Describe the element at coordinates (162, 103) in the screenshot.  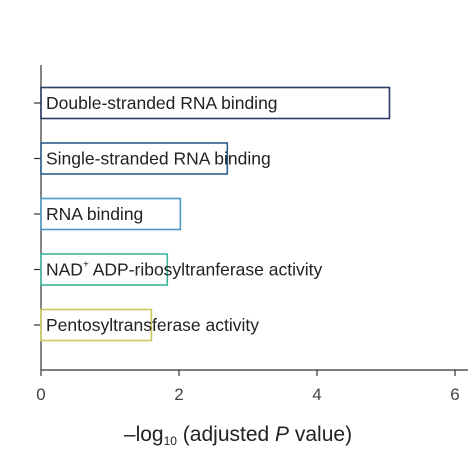
I see `category-label: Double-stranded RNA binding` at that location.